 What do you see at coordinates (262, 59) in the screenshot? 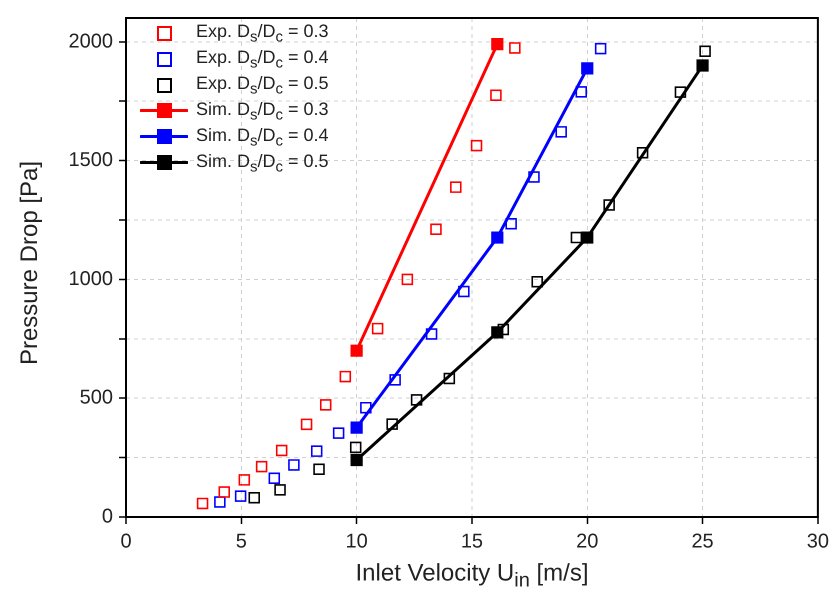
I see `legend-label: Exp. D$_{s}$/D$_{c}$ = 0.4` at bounding box center [262, 59].